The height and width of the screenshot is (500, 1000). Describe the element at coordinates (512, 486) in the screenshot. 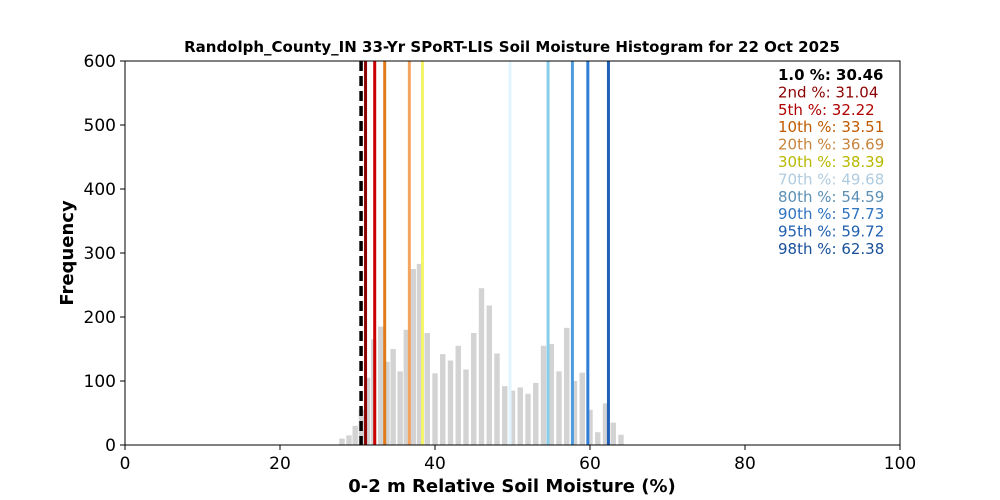

I see `x-axis-label: 0-2 m Relative Soil Moisture (%)` at that location.